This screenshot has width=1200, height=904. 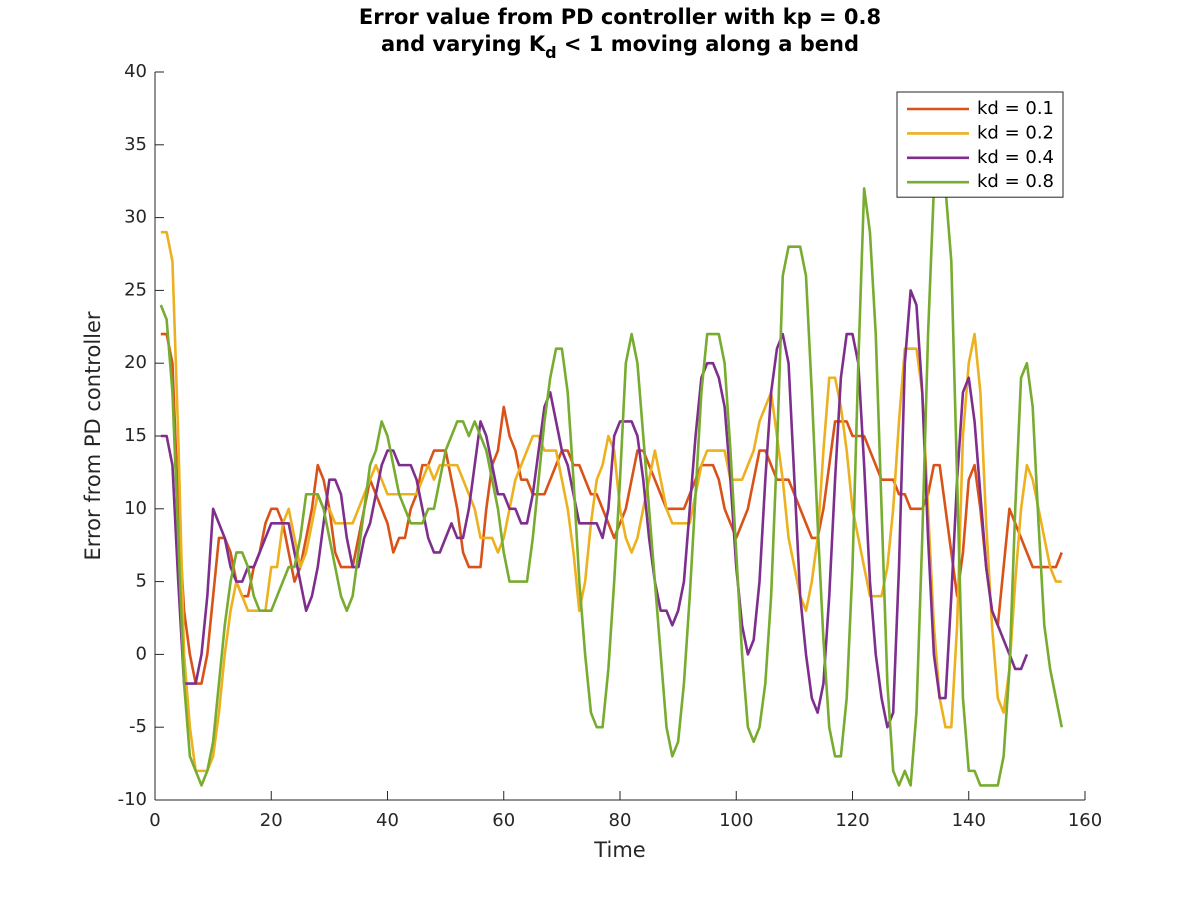 What do you see at coordinates (463, 44) in the screenshot?
I see `title-part: and varying K` at bounding box center [463, 44].